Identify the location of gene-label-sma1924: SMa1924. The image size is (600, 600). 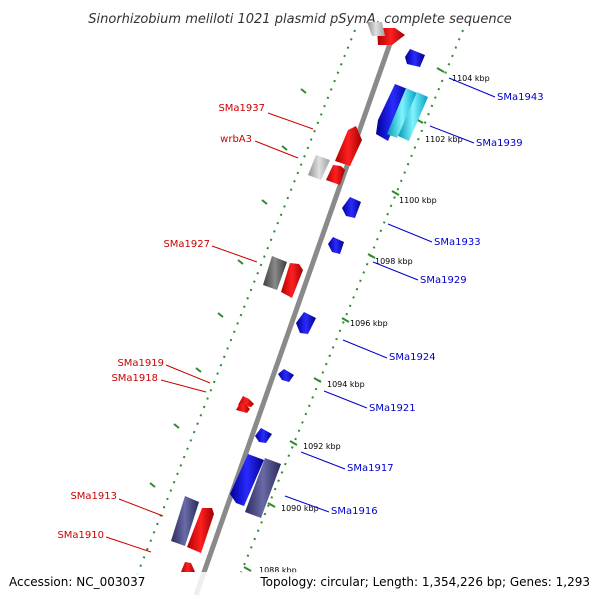
(412, 357).